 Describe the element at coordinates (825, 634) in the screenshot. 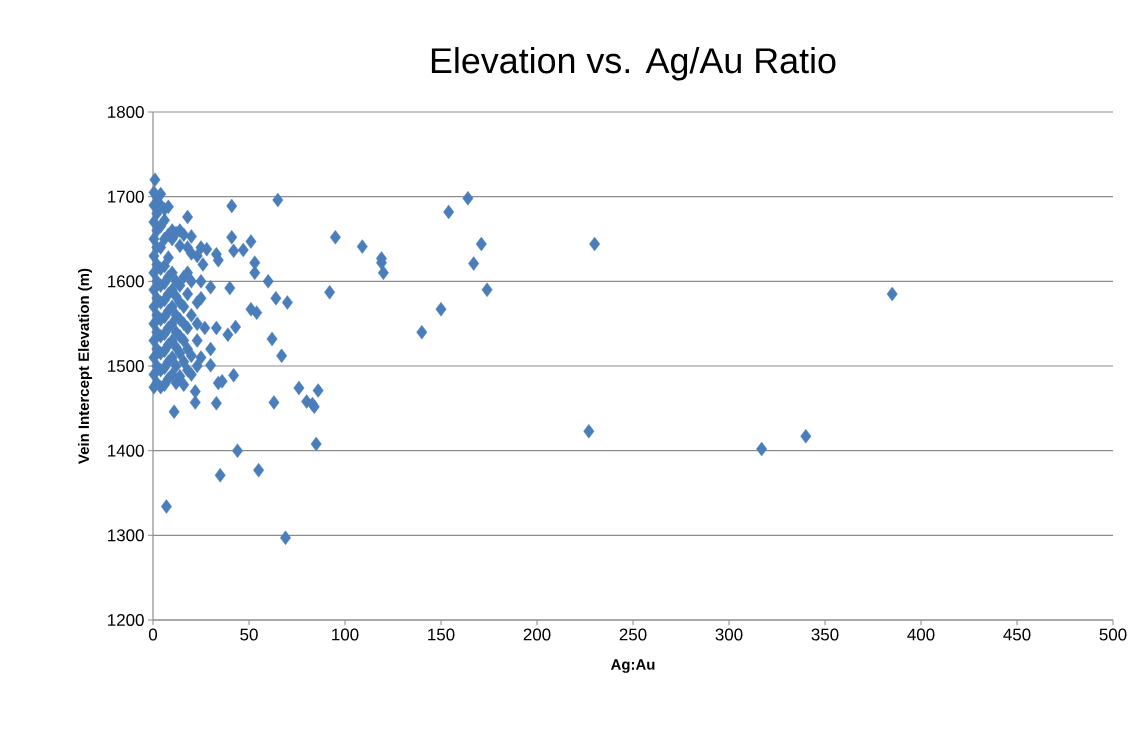

I see `x-tick-label: 350` at that location.